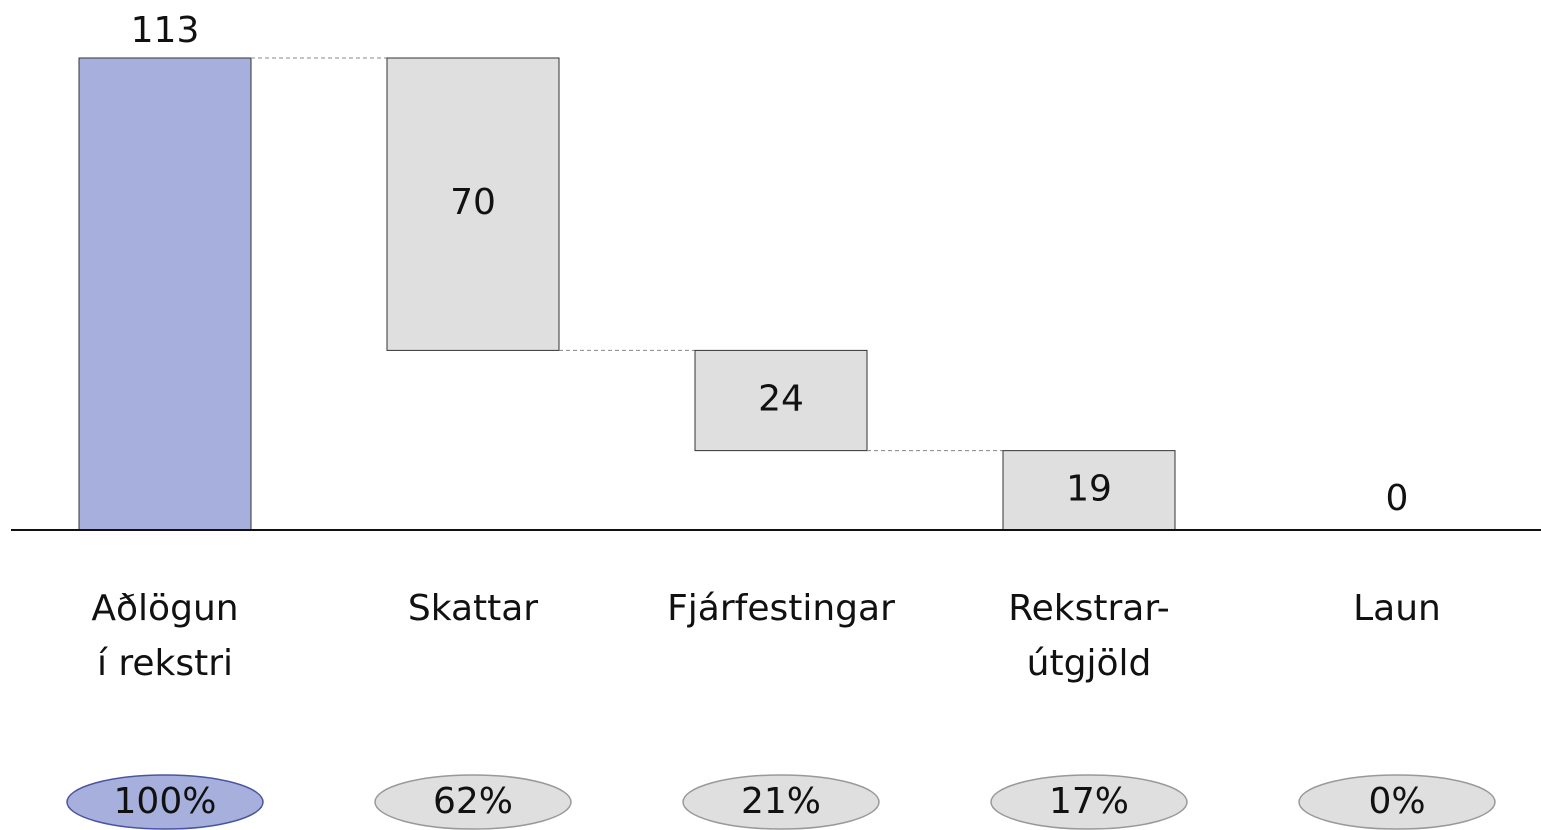 Image resolution: width=1541 pixels, height=830 pixels. I want to click on share-label: 0%, so click(1396, 801).